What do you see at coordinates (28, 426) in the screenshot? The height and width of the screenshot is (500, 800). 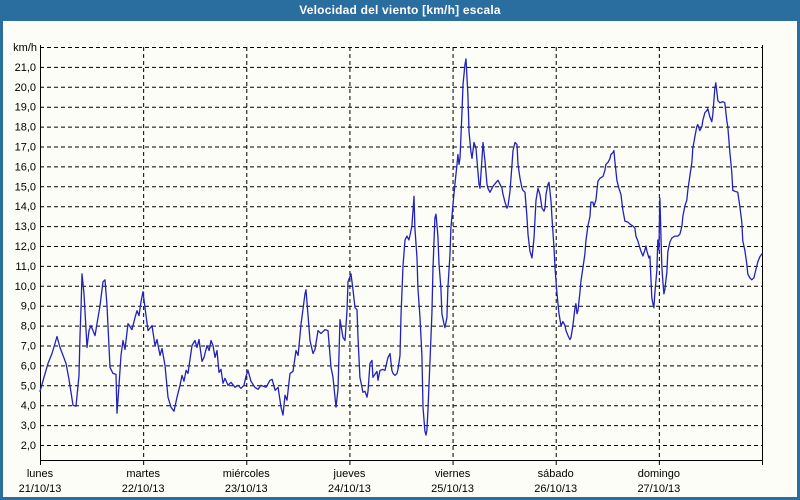 I see `svg-text: 3,0` at bounding box center [28, 426].